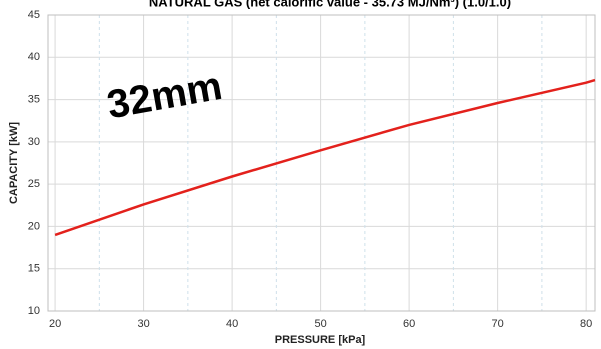 This screenshot has width=601, height=349. What do you see at coordinates (34, 142) in the screenshot?
I see `y-tick-label: 30` at bounding box center [34, 142].